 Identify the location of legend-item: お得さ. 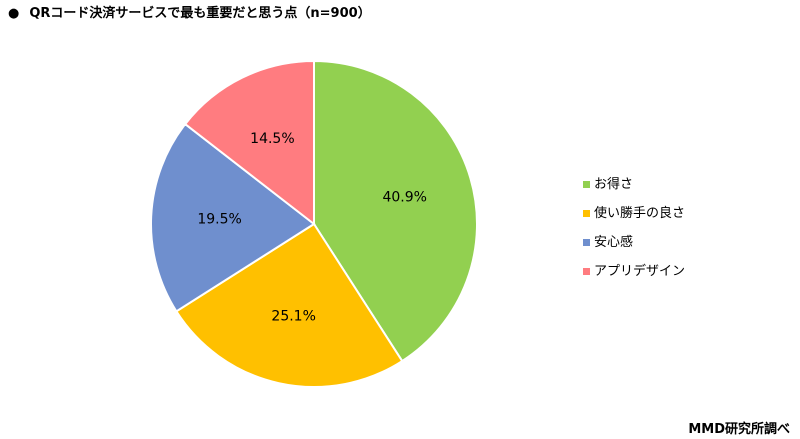
(634, 184).